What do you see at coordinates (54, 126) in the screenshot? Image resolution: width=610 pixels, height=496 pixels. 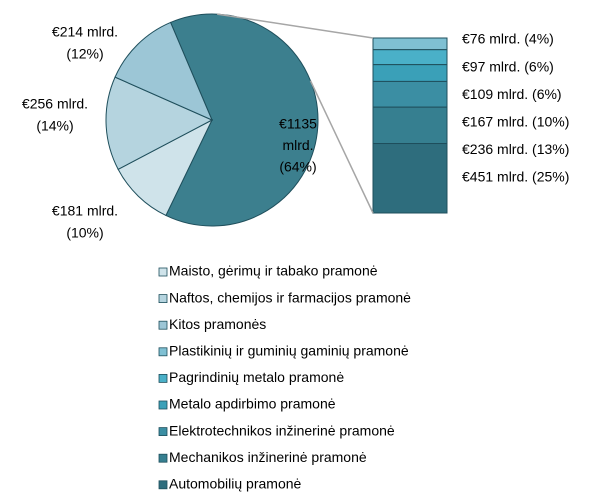 I see `value-label: (14%)` at bounding box center [54, 126].